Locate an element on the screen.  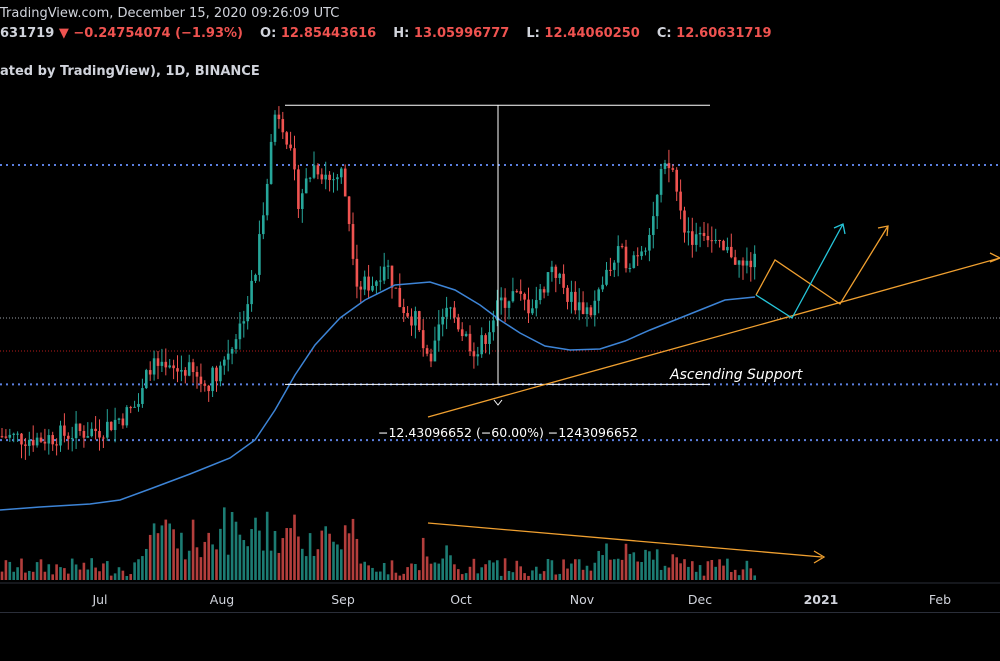
x-tick-oct: Oct is located at coordinates (461, 599).